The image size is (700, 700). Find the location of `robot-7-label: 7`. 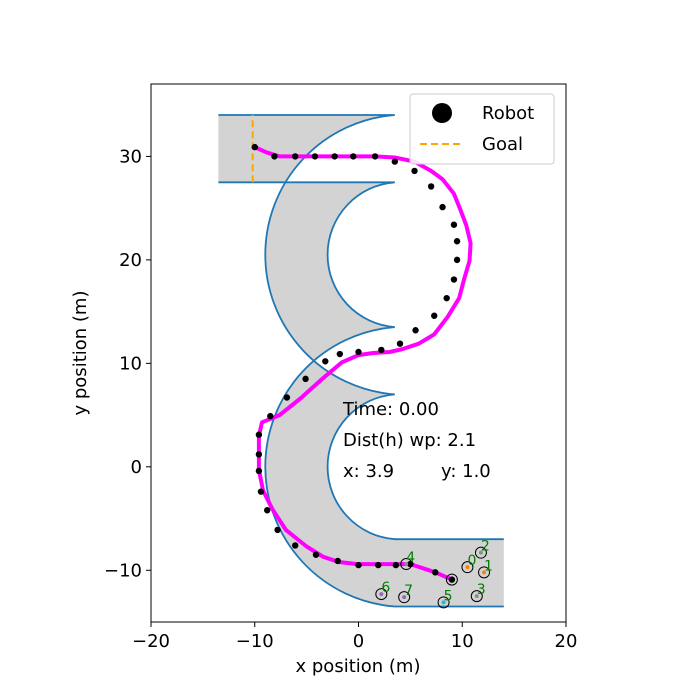

robot-7-label: 7 is located at coordinates (408, 591).